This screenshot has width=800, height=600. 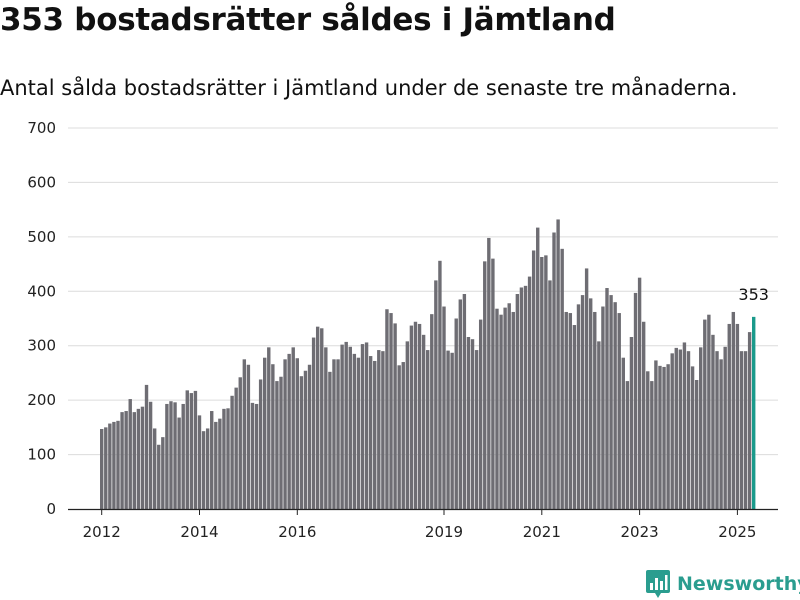 What do you see at coordinates (737, 532) in the screenshot?
I see `x-tick-label: 2025` at bounding box center [737, 532].